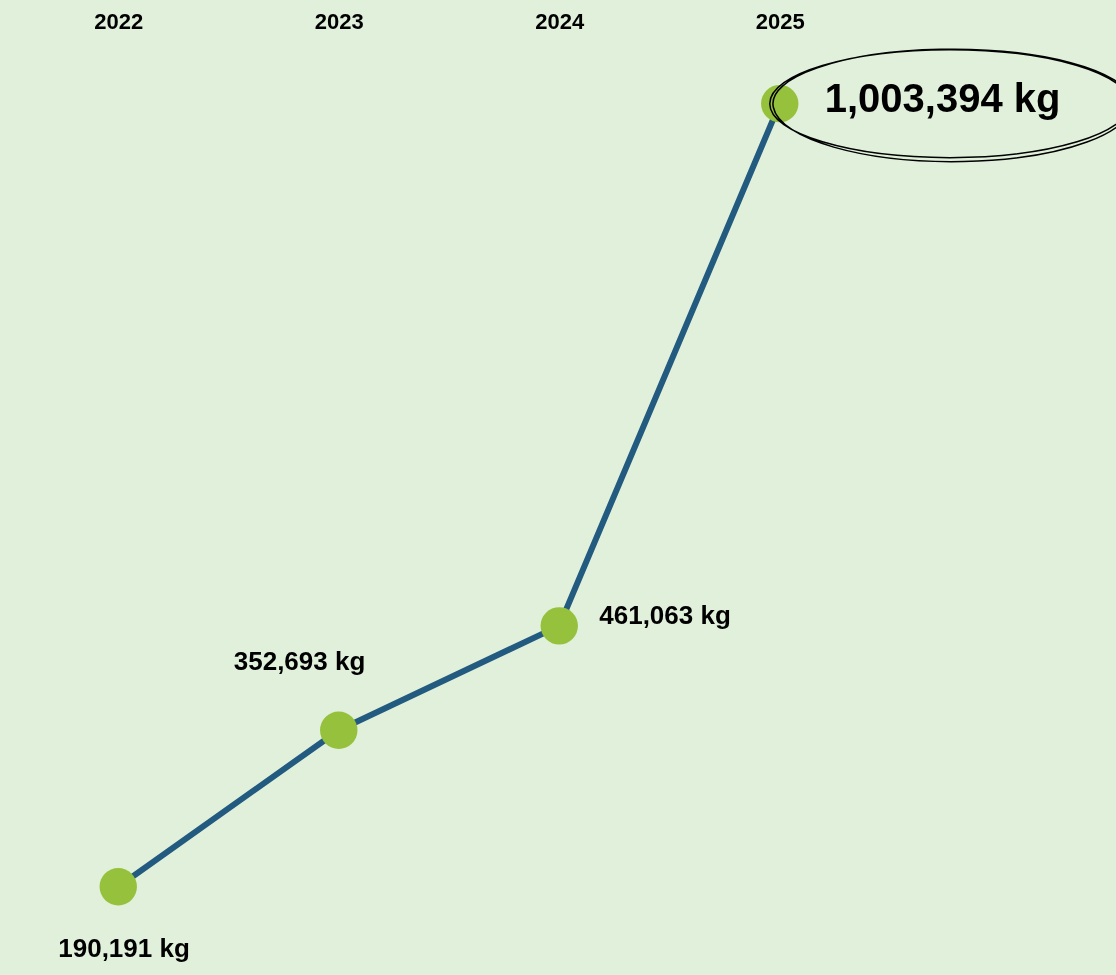 The image size is (1116, 975). What do you see at coordinates (942, 97) in the screenshot?
I see `data-label: 1,003,394 kg` at bounding box center [942, 97].